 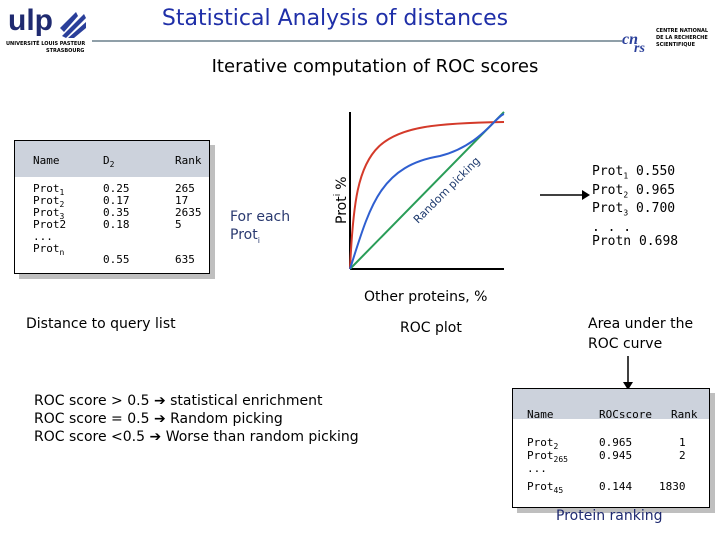 I want to click on table-row-d: 0.25, so click(x=116, y=188).